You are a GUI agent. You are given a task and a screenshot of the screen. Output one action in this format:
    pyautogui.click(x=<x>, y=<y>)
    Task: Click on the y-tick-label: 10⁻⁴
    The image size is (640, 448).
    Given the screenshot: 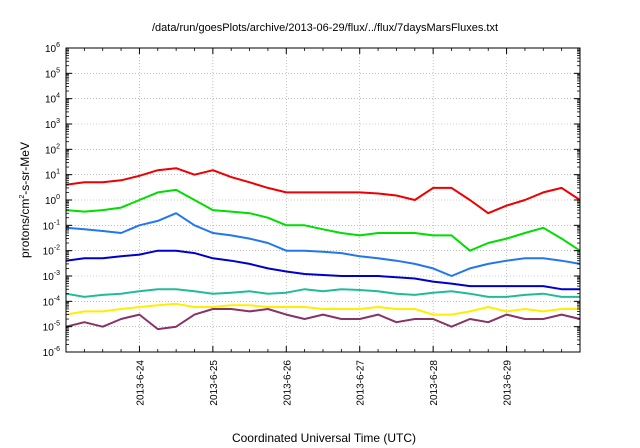 What is the action you would take?
    pyautogui.click(x=51, y=301)
    